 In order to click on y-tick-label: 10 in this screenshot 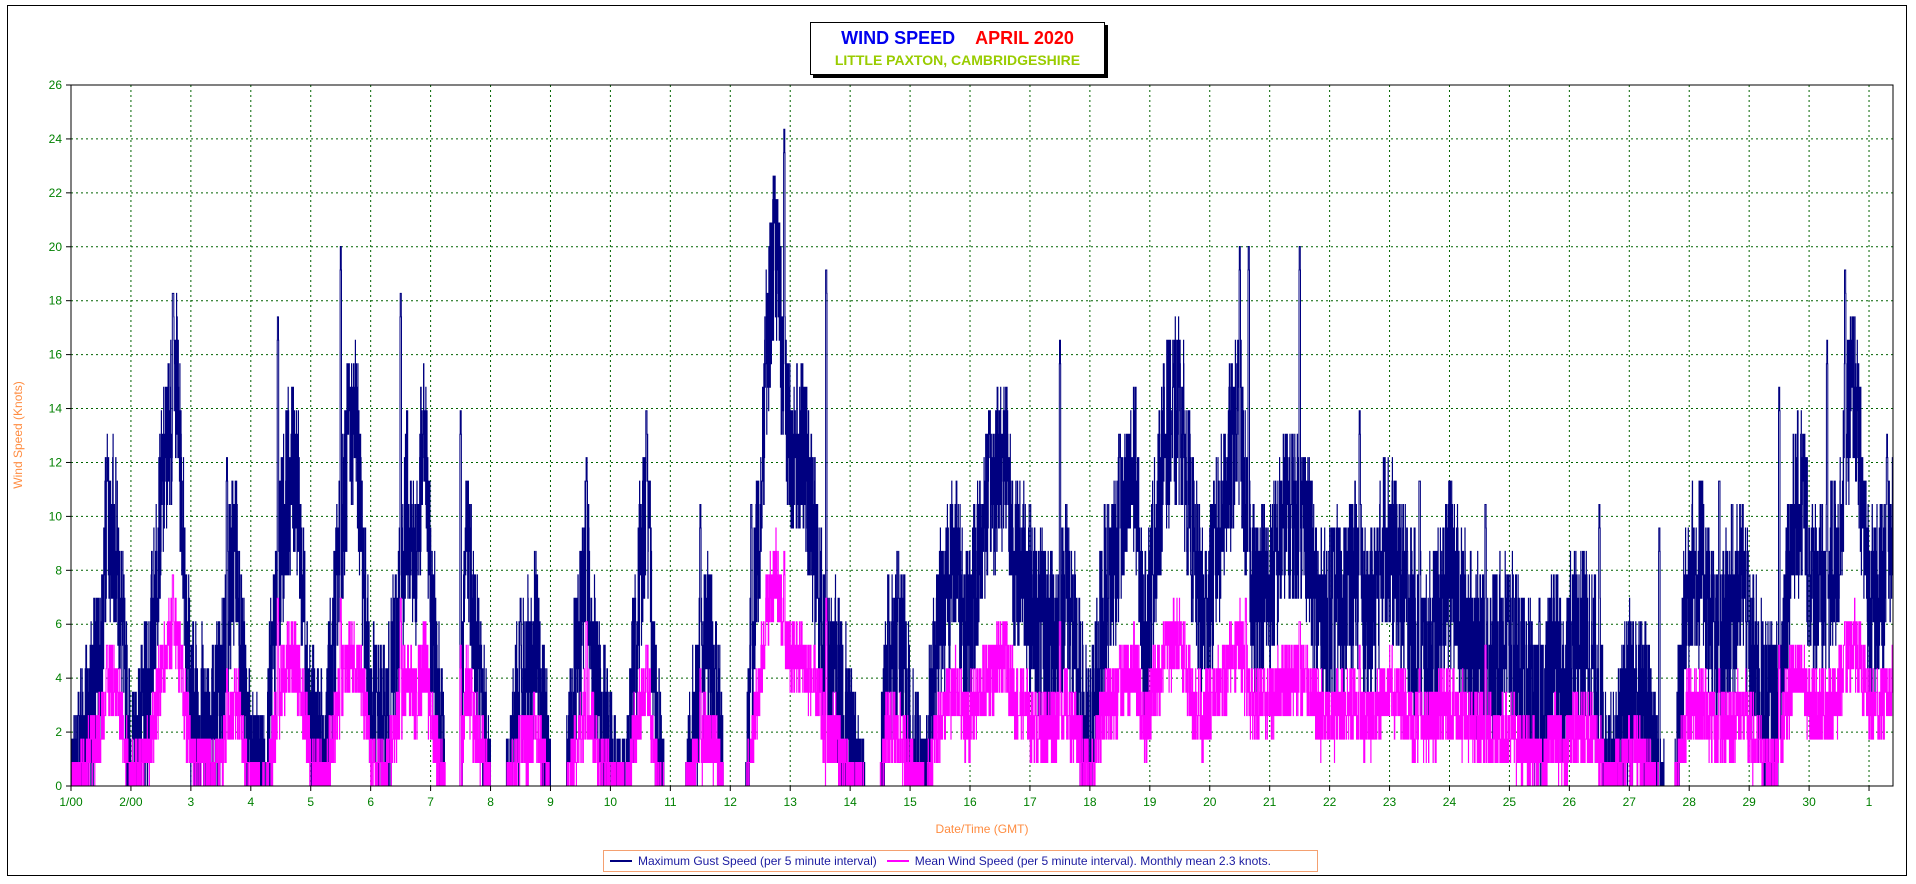, I will do `click(56, 516)`.